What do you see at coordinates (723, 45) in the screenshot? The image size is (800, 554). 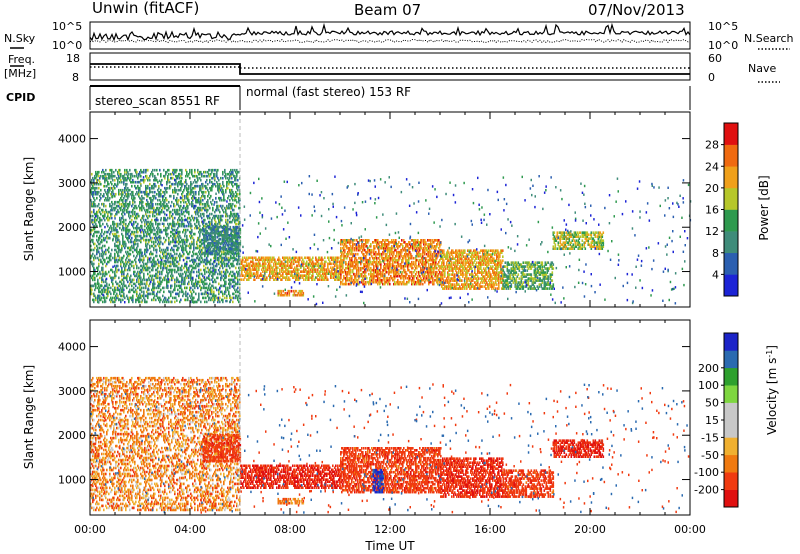 I see `noise-right-tick-bottom: 10^0` at bounding box center [723, 45].